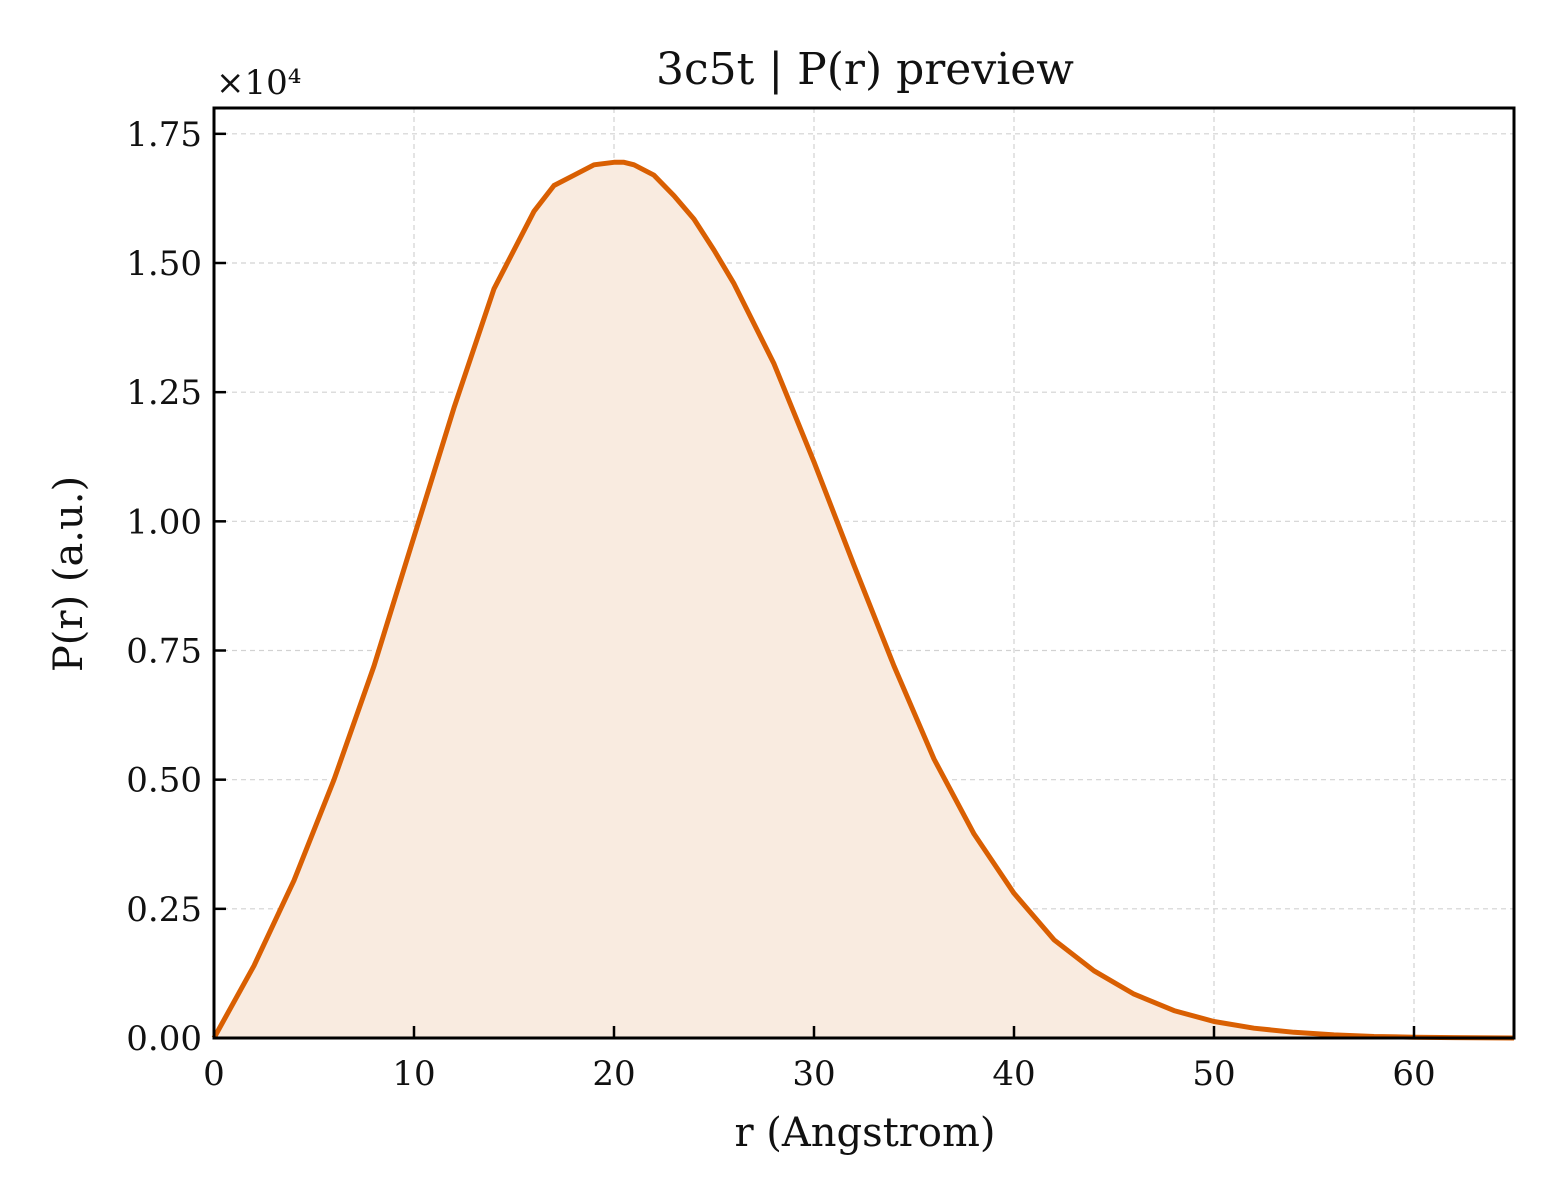 The height and width of the screenshot is (1200, 1560). I want to click on x-tick-label: 60, so click(1413, 1074).